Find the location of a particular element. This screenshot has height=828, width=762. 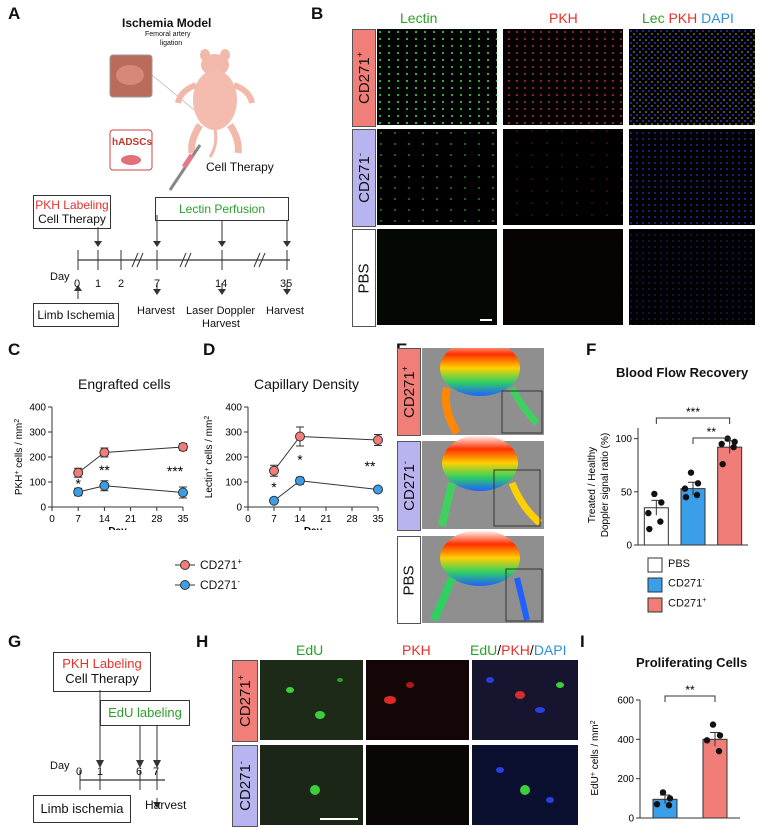

panel-label-i: I is located at coordinates (582, 641).